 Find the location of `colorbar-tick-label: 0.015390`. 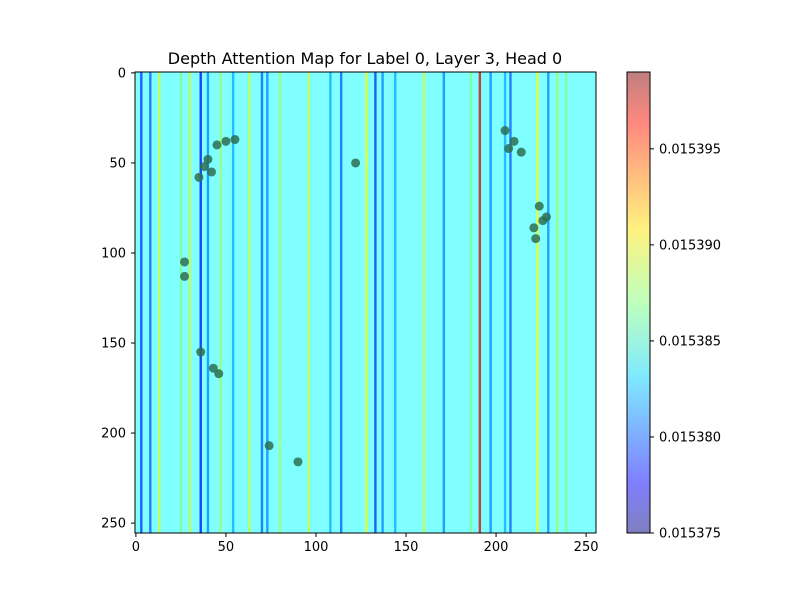

colorbar-tick-label: 0.015390 is located at coordinates (690, 245).